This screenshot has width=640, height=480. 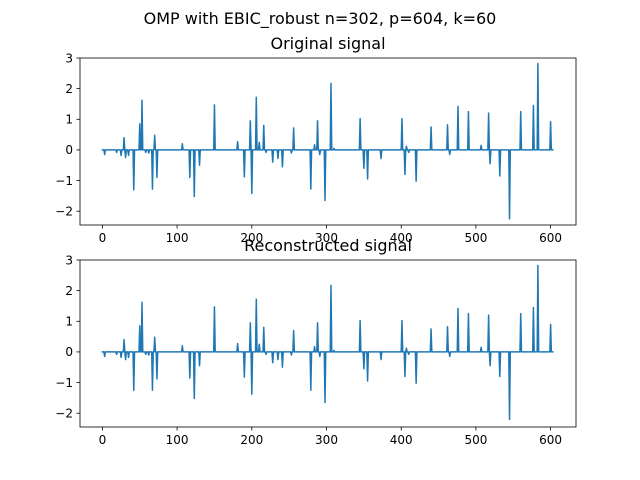 I want to click on subplot-title-reconstructed: Reconstructed signal, so click(x=328, y=245).